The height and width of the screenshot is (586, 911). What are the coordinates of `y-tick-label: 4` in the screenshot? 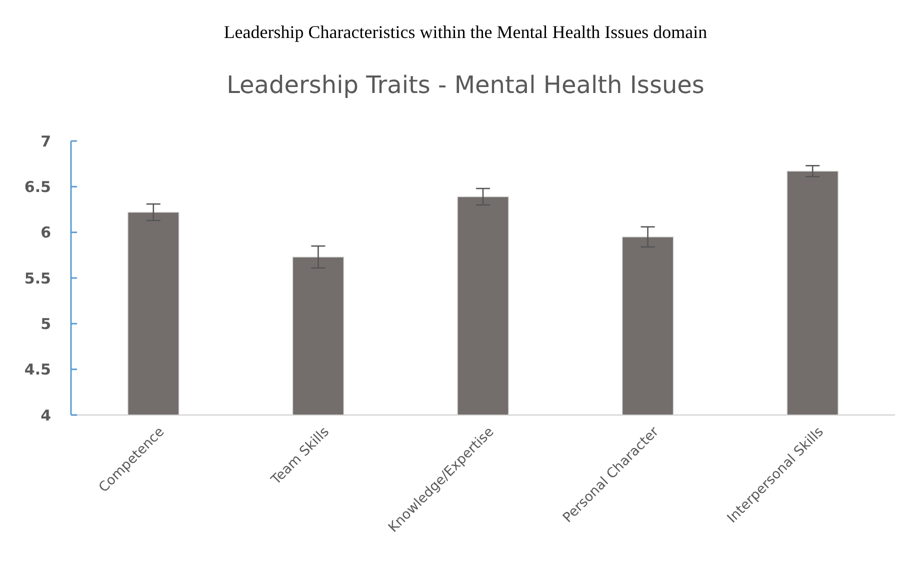 It's located at (45, 415).